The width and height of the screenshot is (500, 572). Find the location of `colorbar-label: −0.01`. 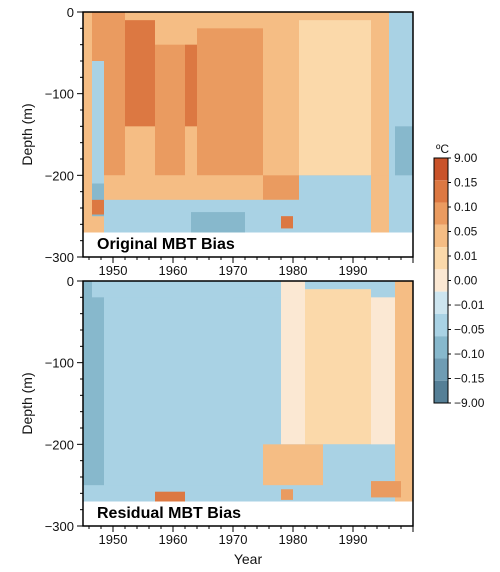

colorbar-label: −0.01 is located at coordinates (469, 305).